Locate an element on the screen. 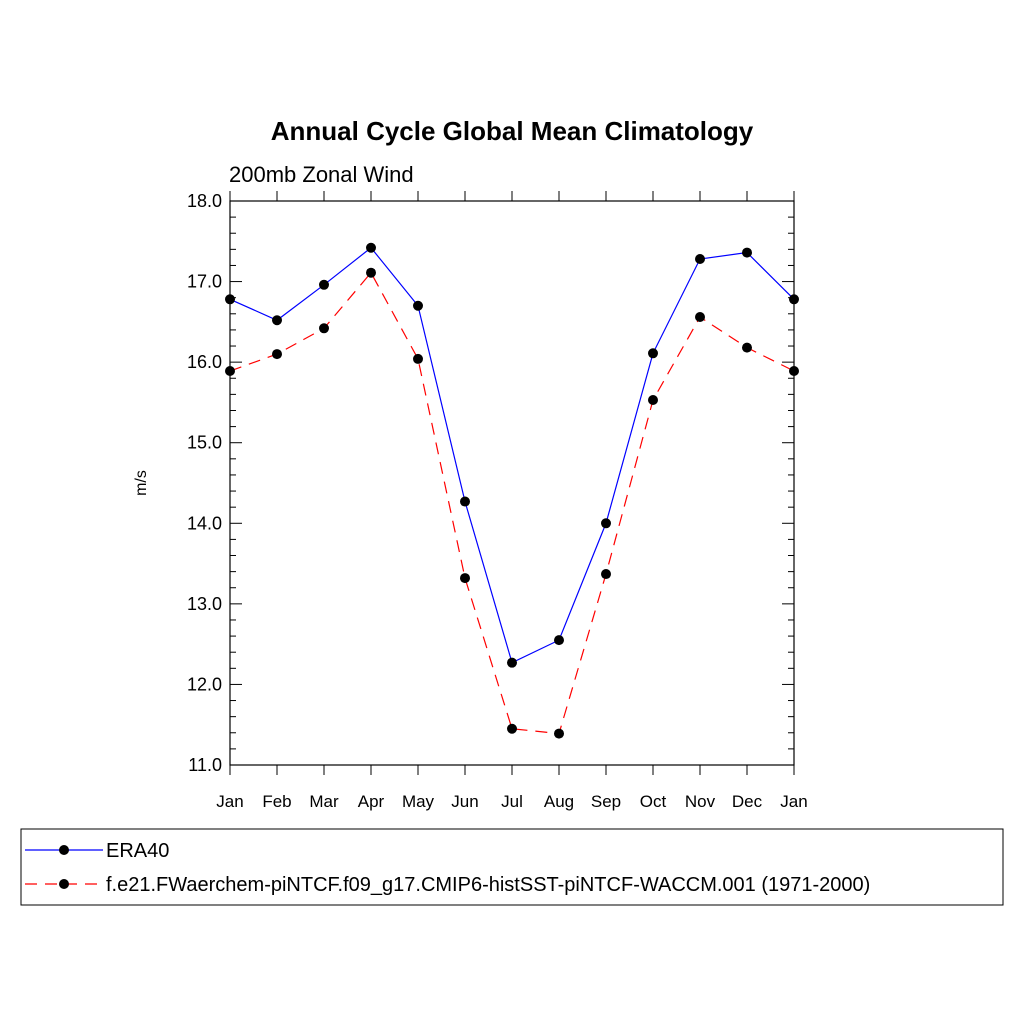  y-tick-label: 16.0 is located at coordinates (204, 362).